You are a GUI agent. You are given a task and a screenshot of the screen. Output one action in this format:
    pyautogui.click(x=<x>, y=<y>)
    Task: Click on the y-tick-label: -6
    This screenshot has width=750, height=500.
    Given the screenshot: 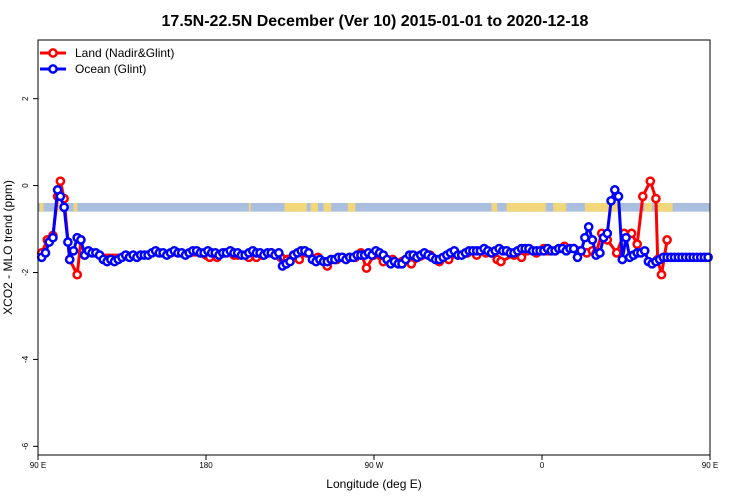 What is the action you would take?
    pyautogui.click(x=25, y=446)
    